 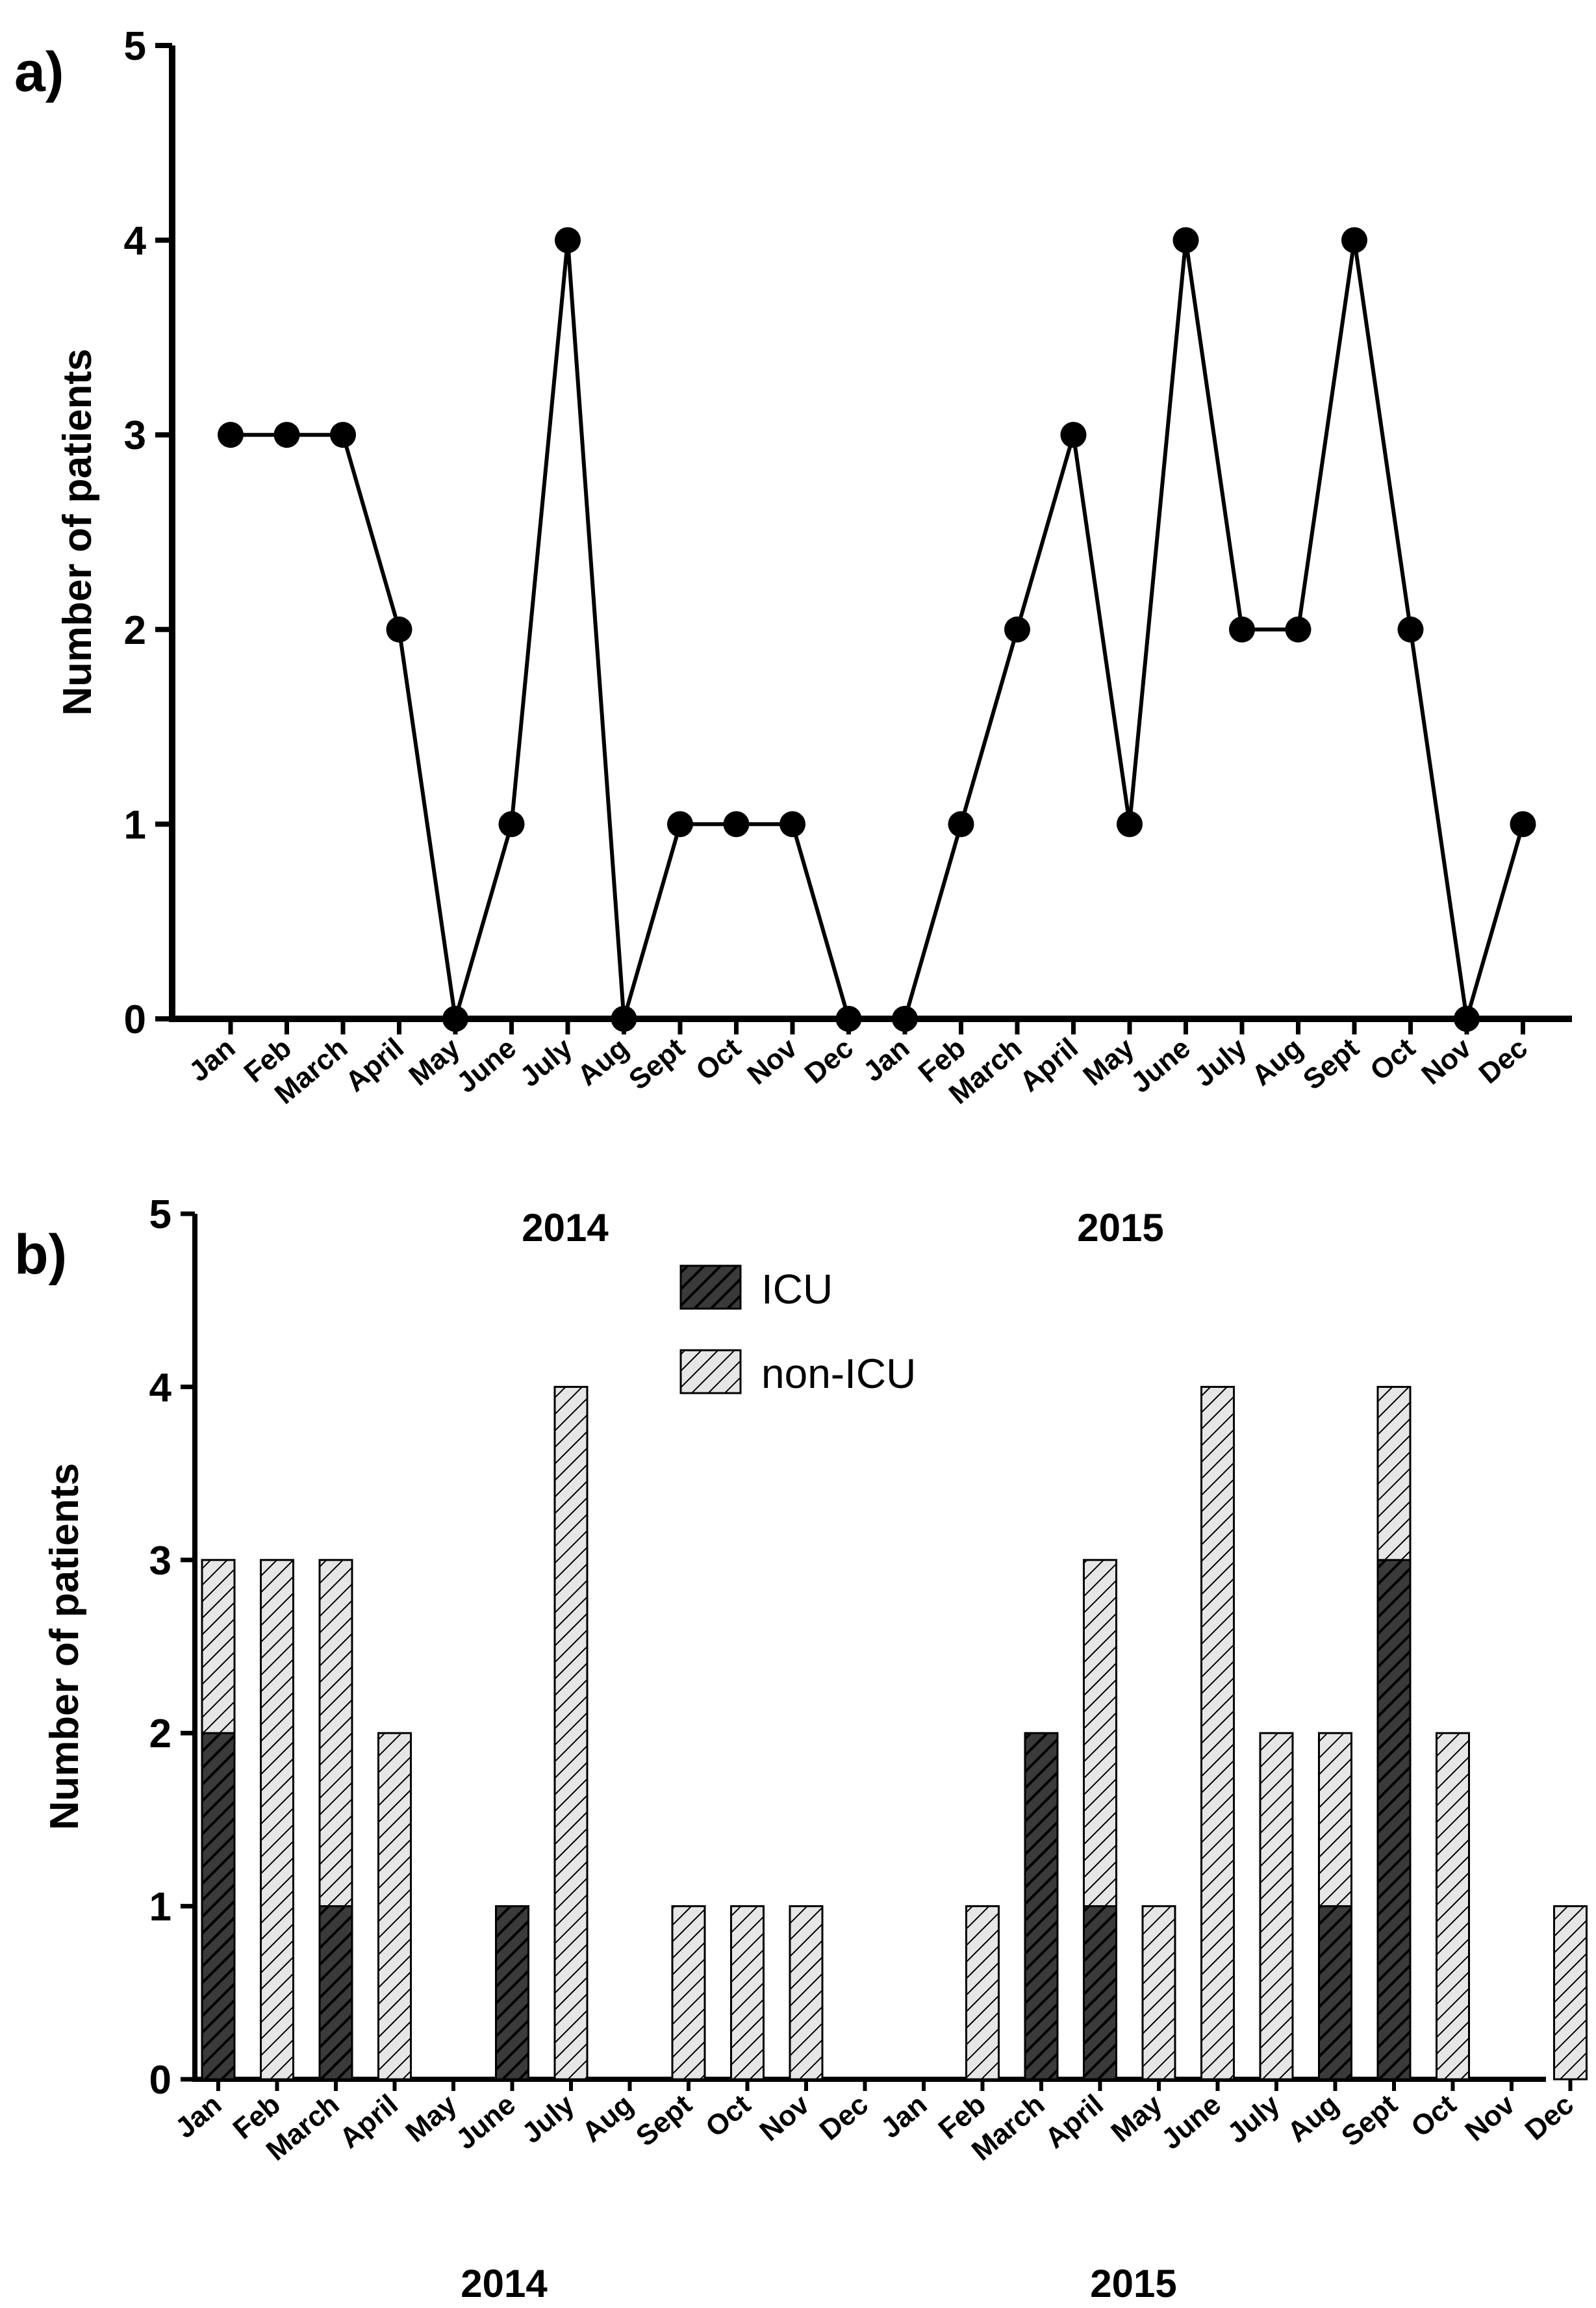 What do you see at coordinates (135, 241) in the screenshot?
I see `y-tick-label-a: 4` at bounding box center [135, 241].